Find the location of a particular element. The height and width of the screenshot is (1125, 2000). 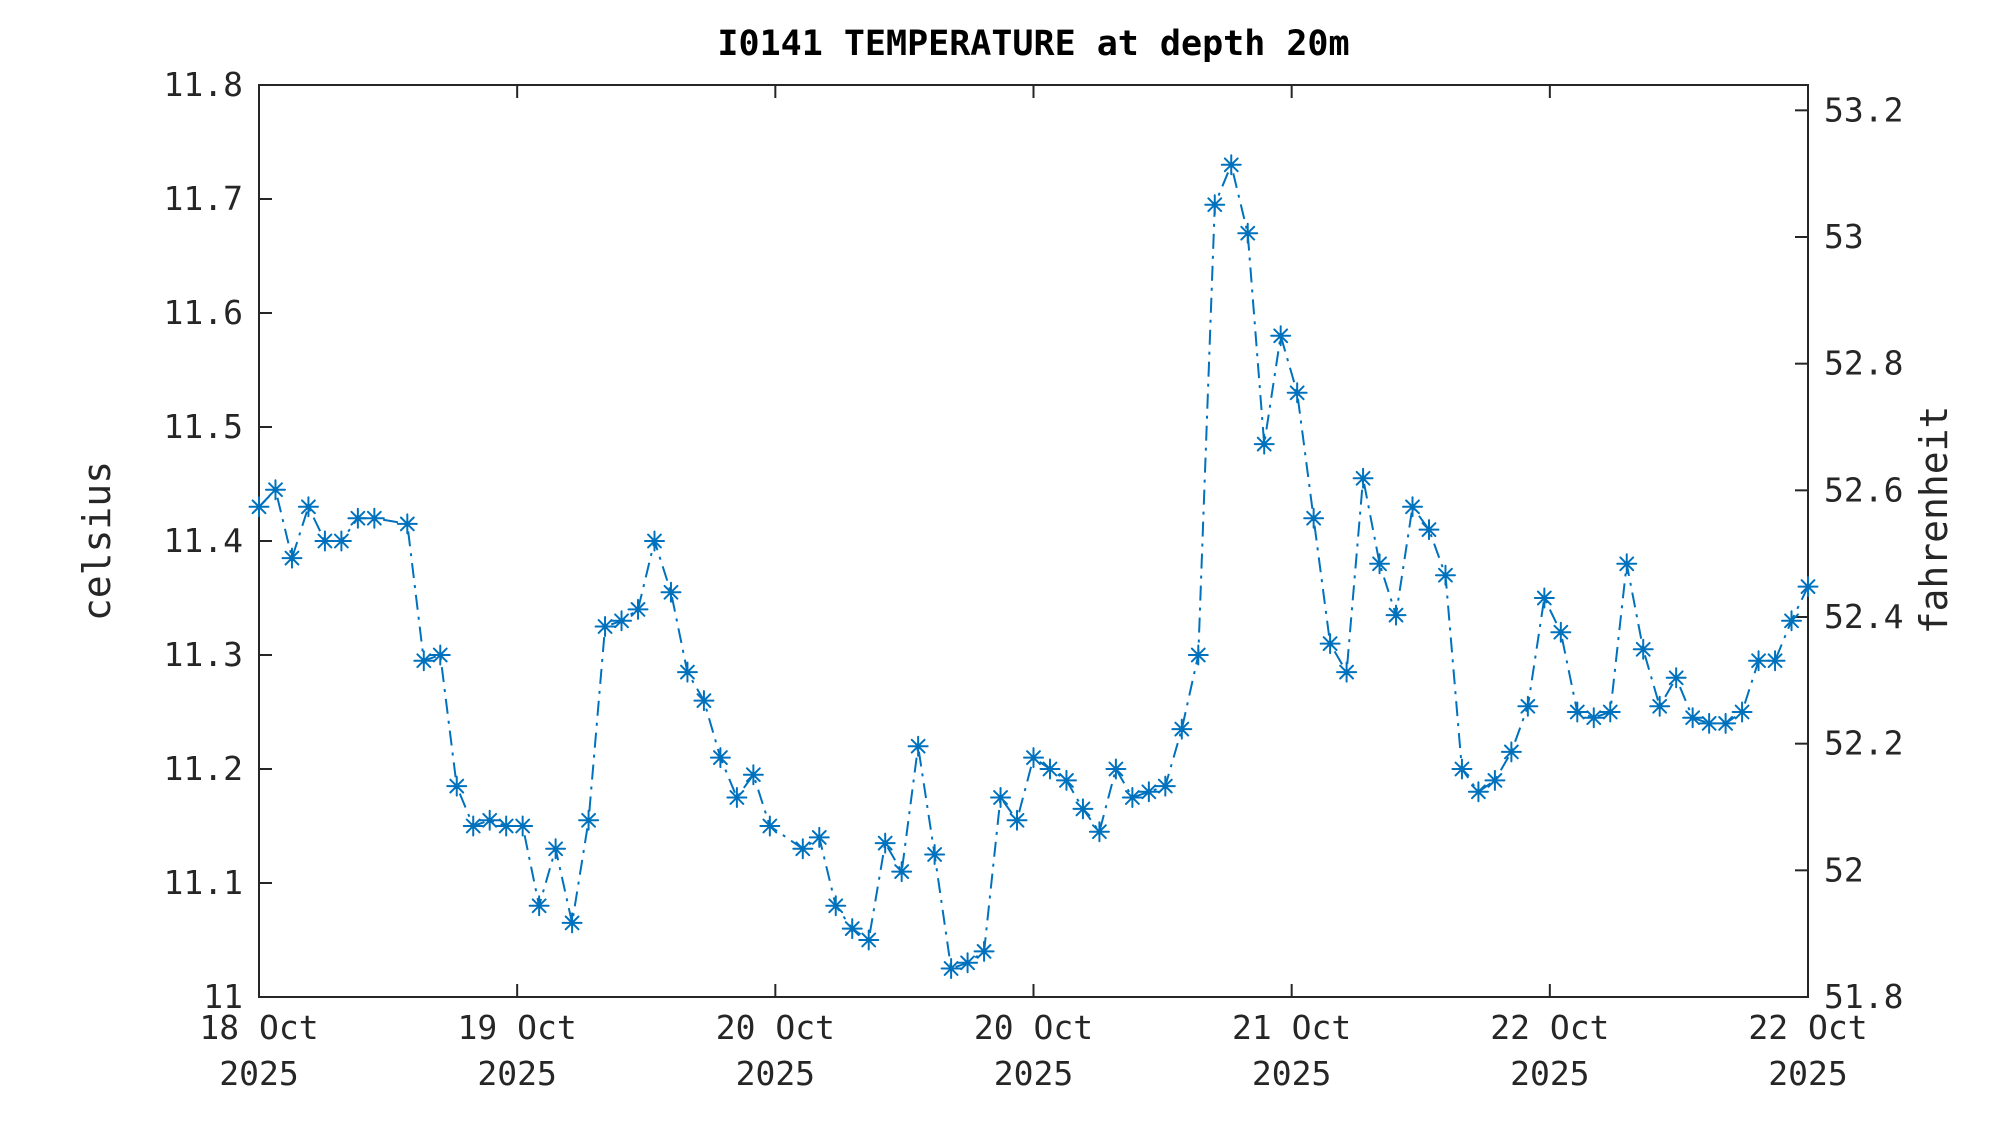

x-tick-label-date: 19 Oct is located at coordinates (517, 1027).